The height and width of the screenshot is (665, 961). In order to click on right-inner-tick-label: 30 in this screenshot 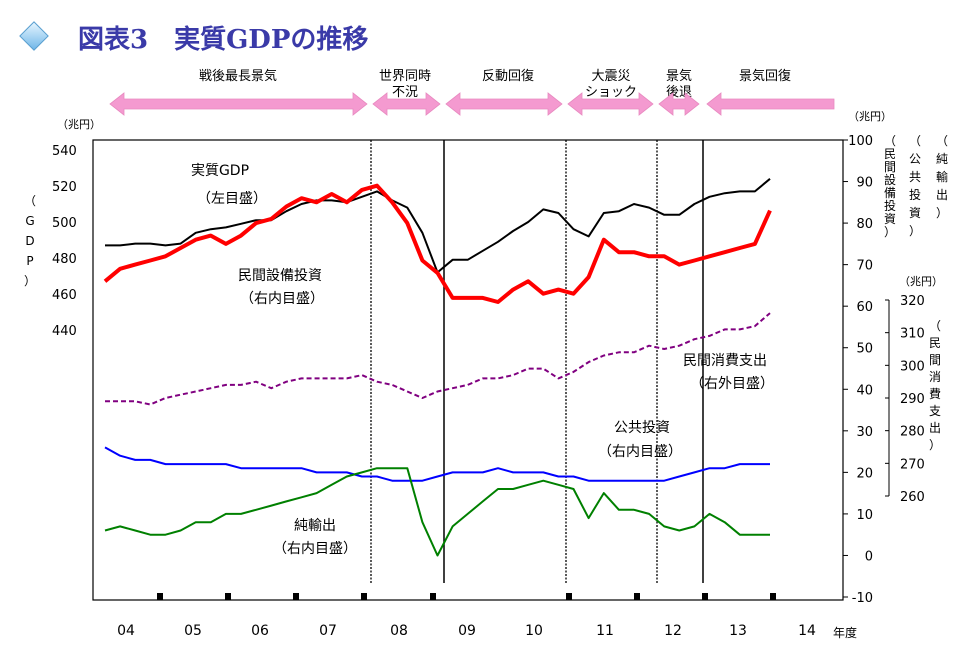, I will do `click(864, 432)`.